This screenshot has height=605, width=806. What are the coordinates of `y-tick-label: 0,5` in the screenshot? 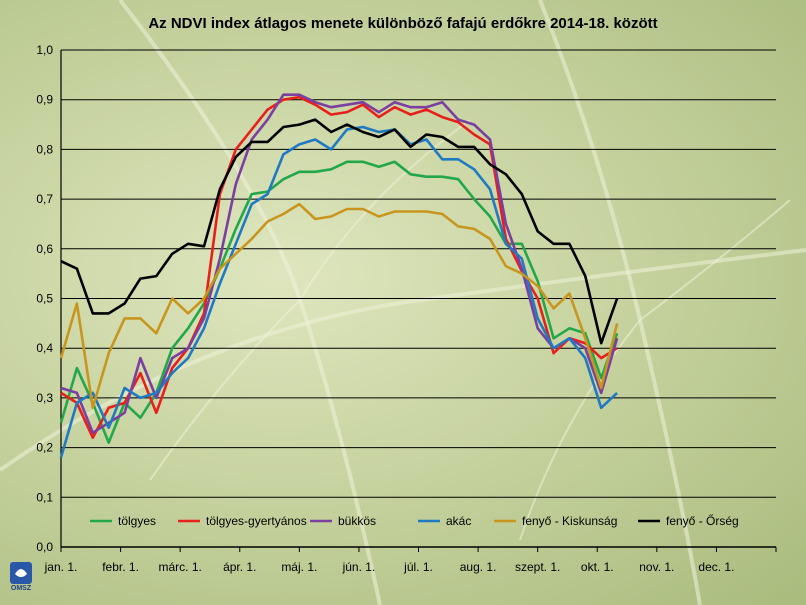 It's located at (44, 299).